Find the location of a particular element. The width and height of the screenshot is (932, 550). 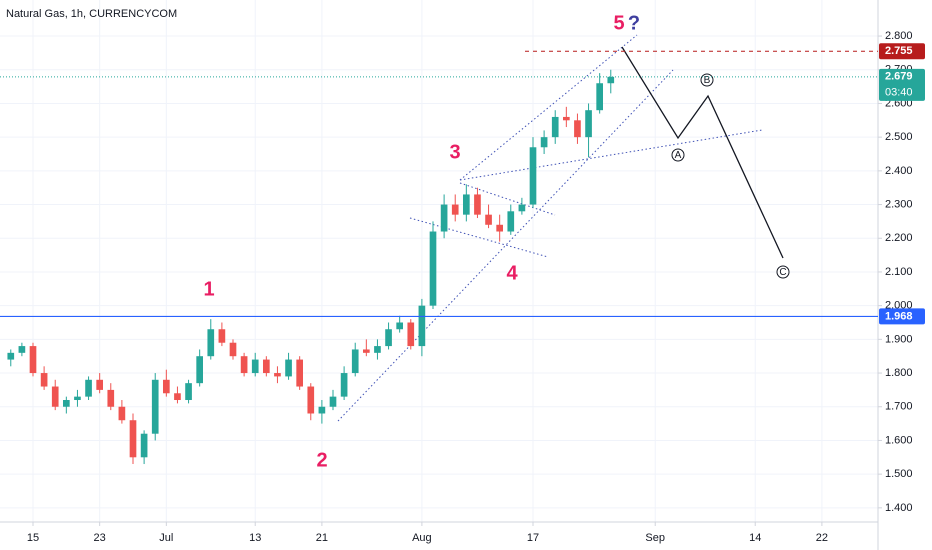

price-label: 2.679 is located at coordinates (899, 77).